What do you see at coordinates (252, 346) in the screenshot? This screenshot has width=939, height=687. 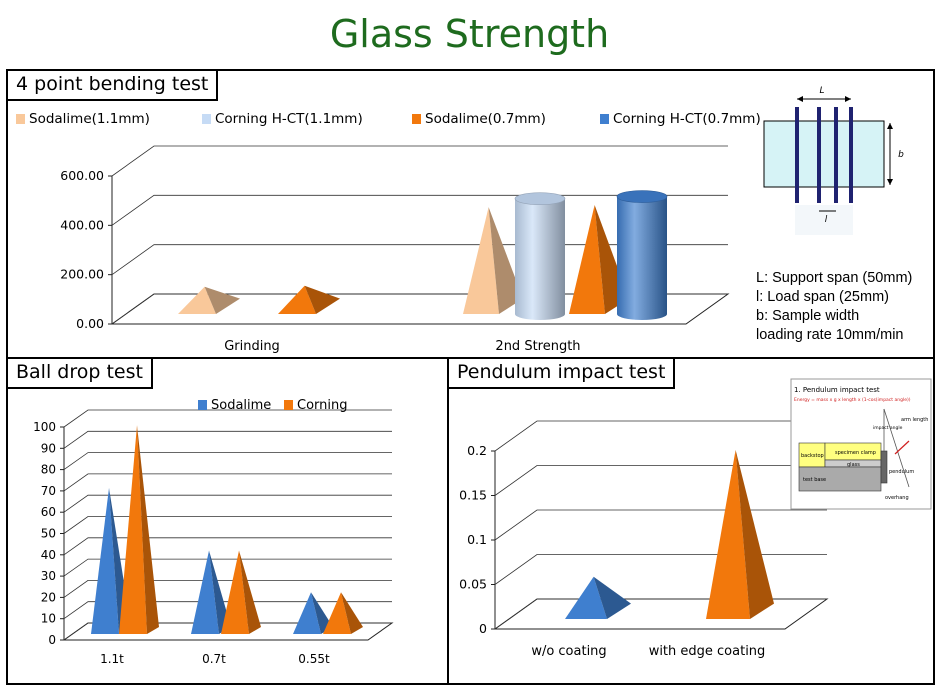 I see `x-tick-label: Grinding` at bounding box center [252, 346].